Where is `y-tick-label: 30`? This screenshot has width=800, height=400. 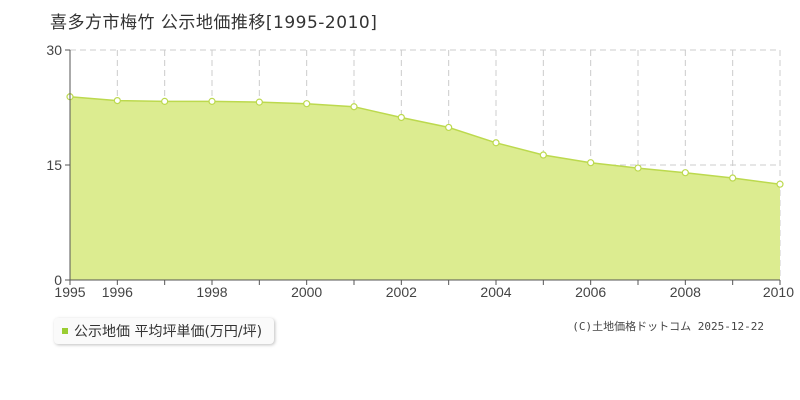
y-tick-label: 30 is located at coordinates (54, 50).